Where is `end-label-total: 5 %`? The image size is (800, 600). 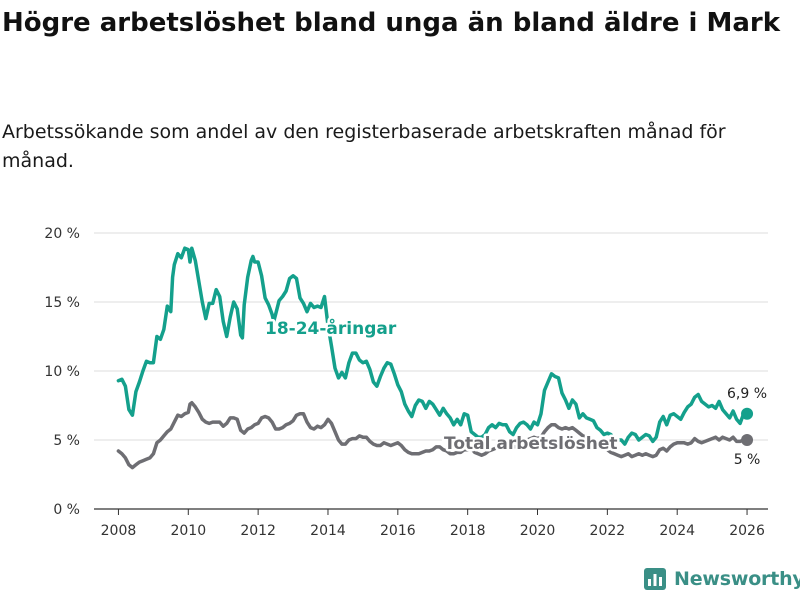 end-label-total: 5 % is located at coordinates (747, 460).